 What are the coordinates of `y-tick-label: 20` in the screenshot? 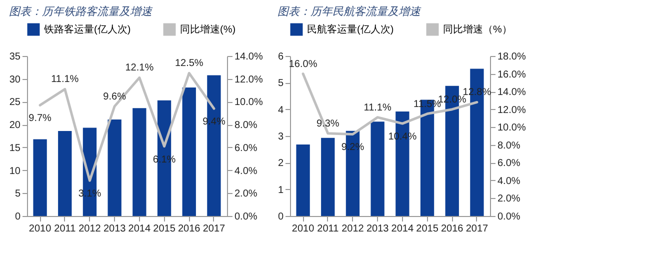 It's located at (15, 126).